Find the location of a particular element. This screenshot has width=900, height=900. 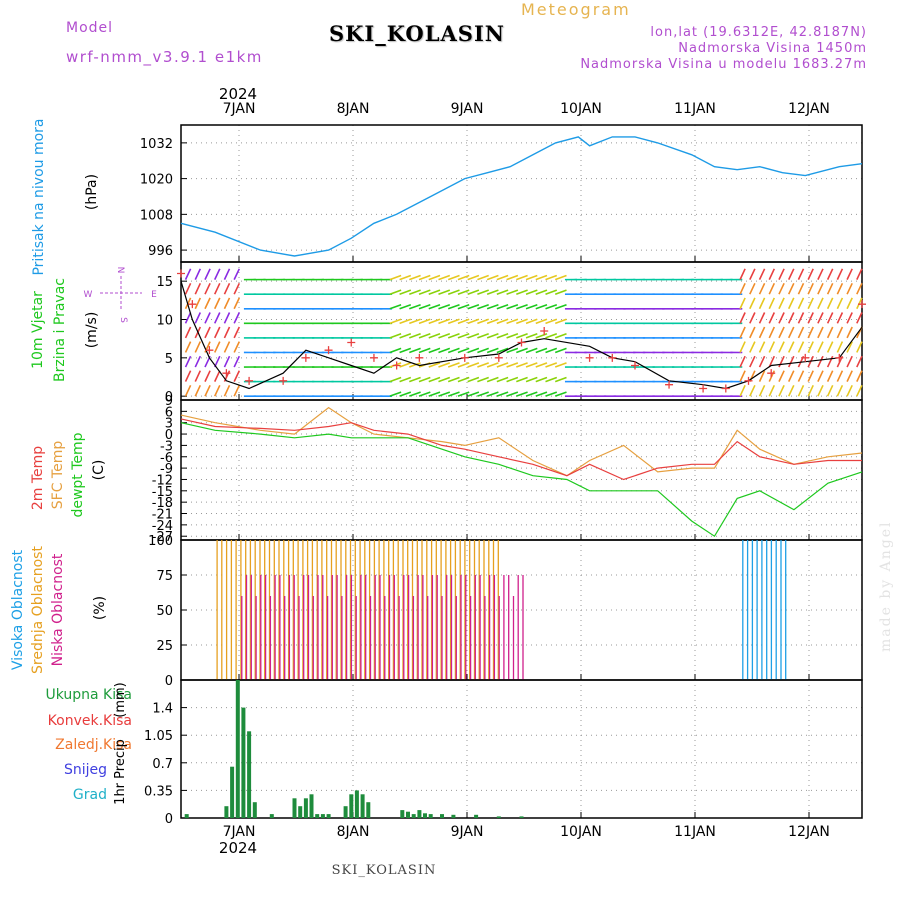

precip-label-grad: Grad is located at coordinates (90, 795).